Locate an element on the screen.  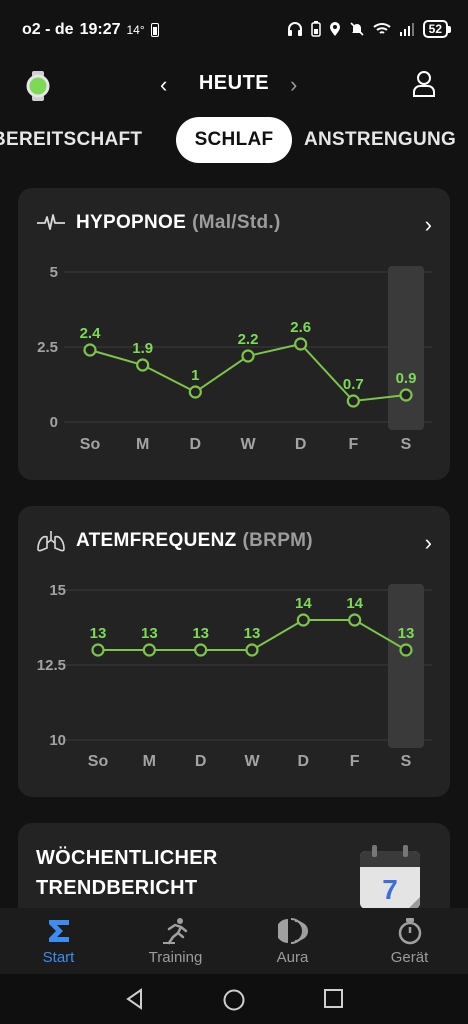
aura-icon is located at coordinates (292, 931).